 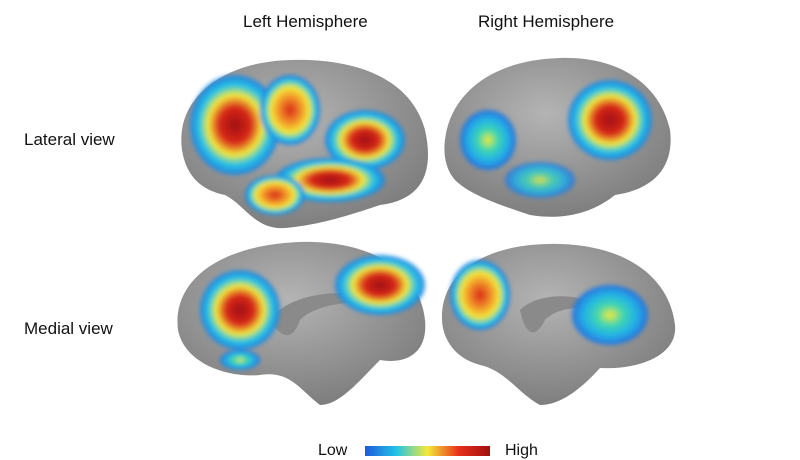 What do you see at coordinates (333, 450) in the screenshot?
I see `legend-low-label: Low` at bounding box center [333, 450].